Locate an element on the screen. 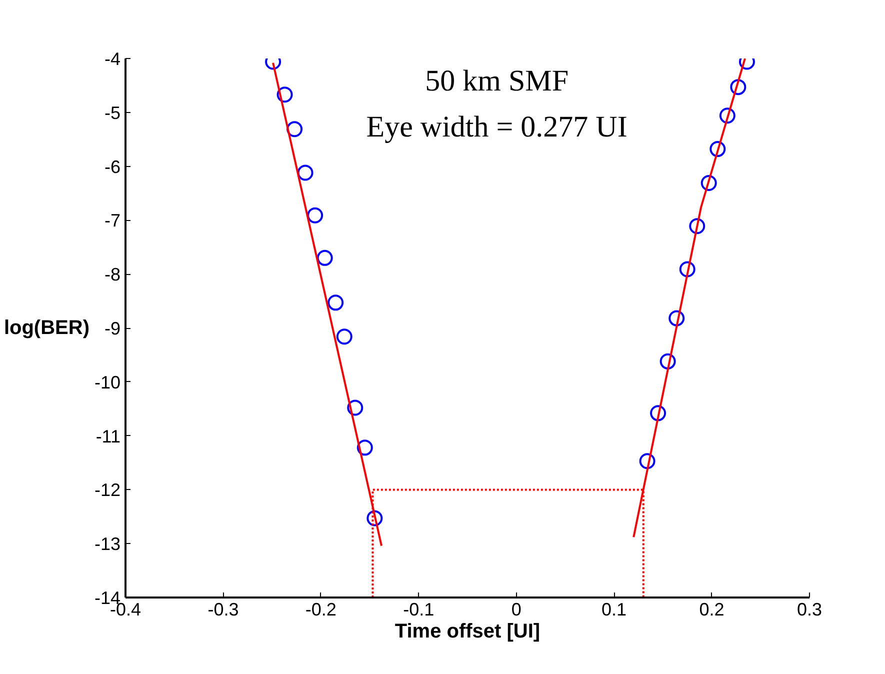 The image size is (885, 674). y-tick-label: -5 is located at coordinates (112, 112).